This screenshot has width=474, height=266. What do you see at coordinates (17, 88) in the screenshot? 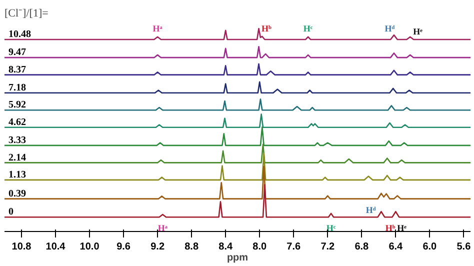
I see `series-label: 7.18` at bounding box center [17, 88].